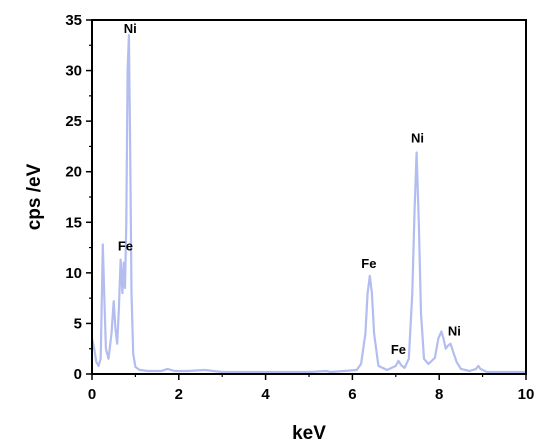 This screenshot has width=550, height=447. Describe the element at coordinates (526, 394) in the screenshot. I see `x-tick-label: 10` at that location.